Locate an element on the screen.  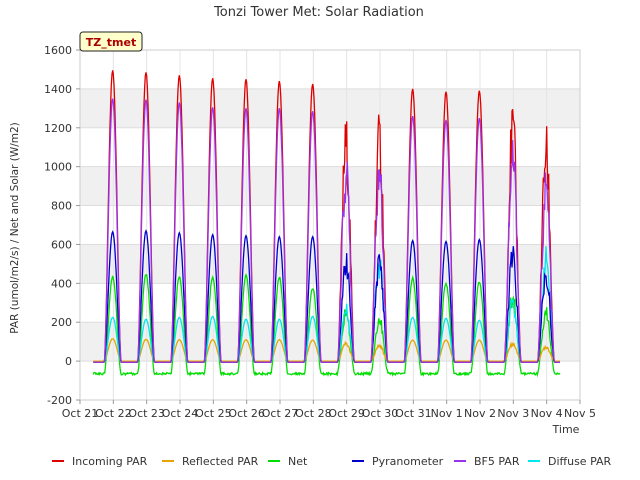
x-axis-label: Time is located at coordinates (566, 429).